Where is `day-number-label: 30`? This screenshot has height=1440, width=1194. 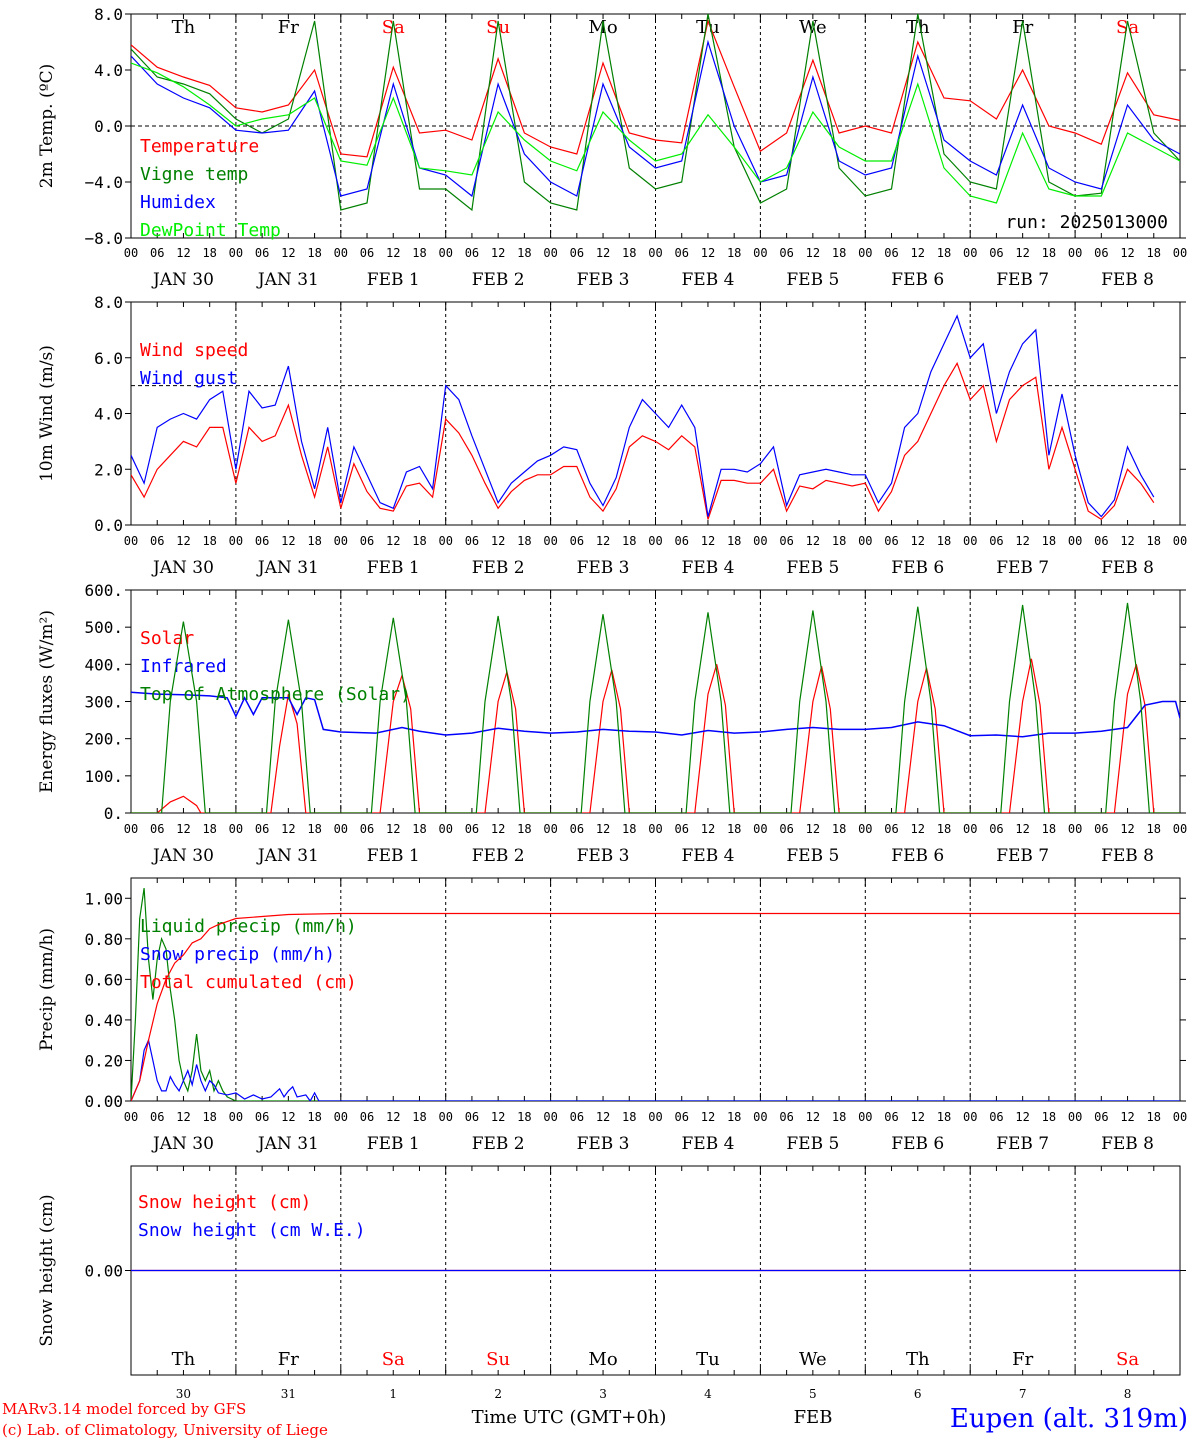 day-number-label: 30 is located at coordinates (183, 1394).